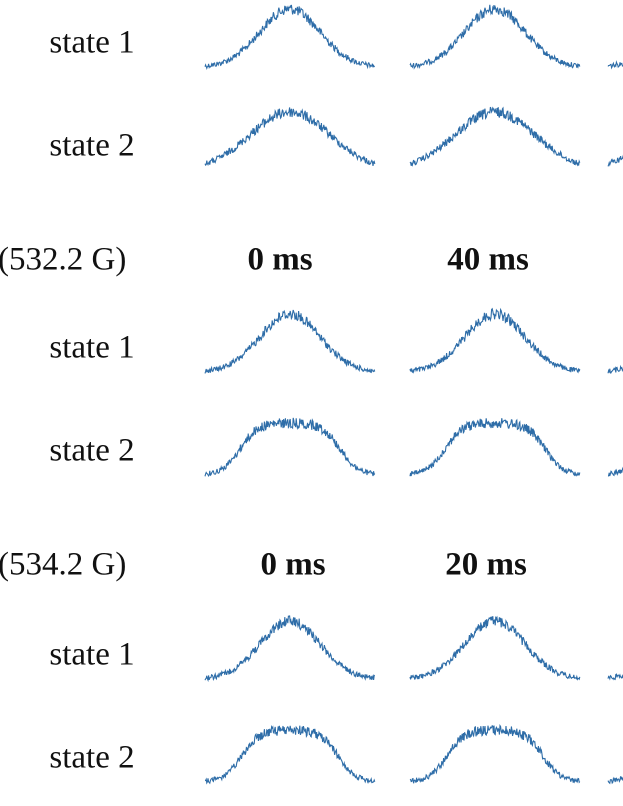  Describe the element at coordinates (63, 260) in the screenshot. I see `field-label: (532.2 G)` at that location.